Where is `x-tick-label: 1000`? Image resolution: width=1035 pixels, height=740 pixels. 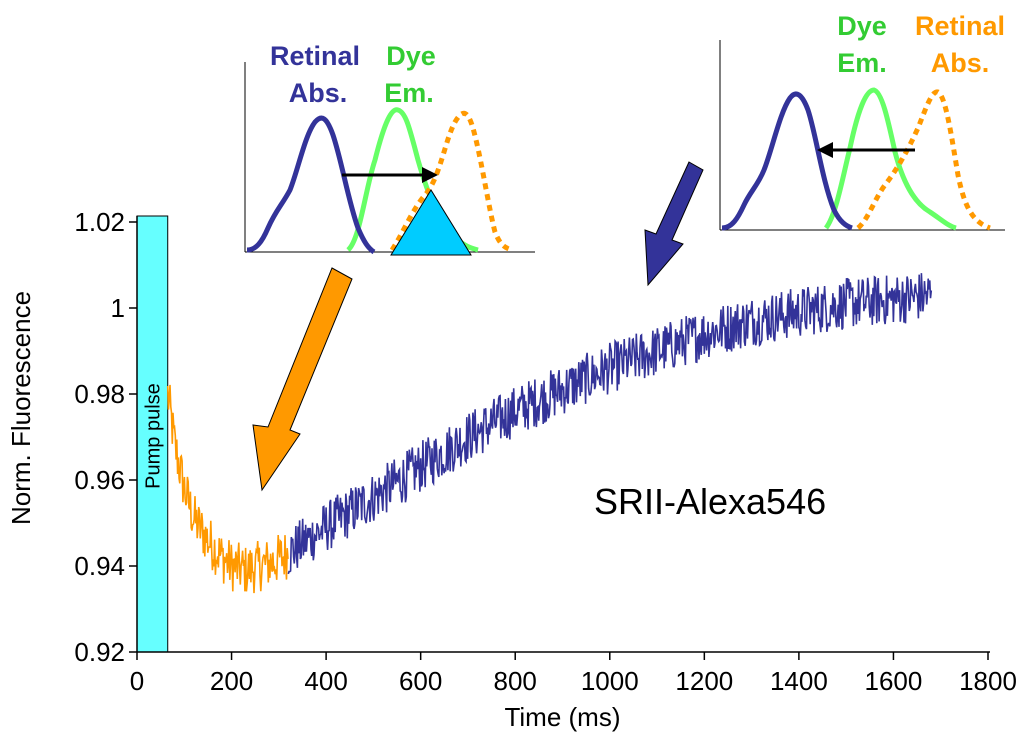
x-tick-label: 1000 is located at coordinates (610, 681).